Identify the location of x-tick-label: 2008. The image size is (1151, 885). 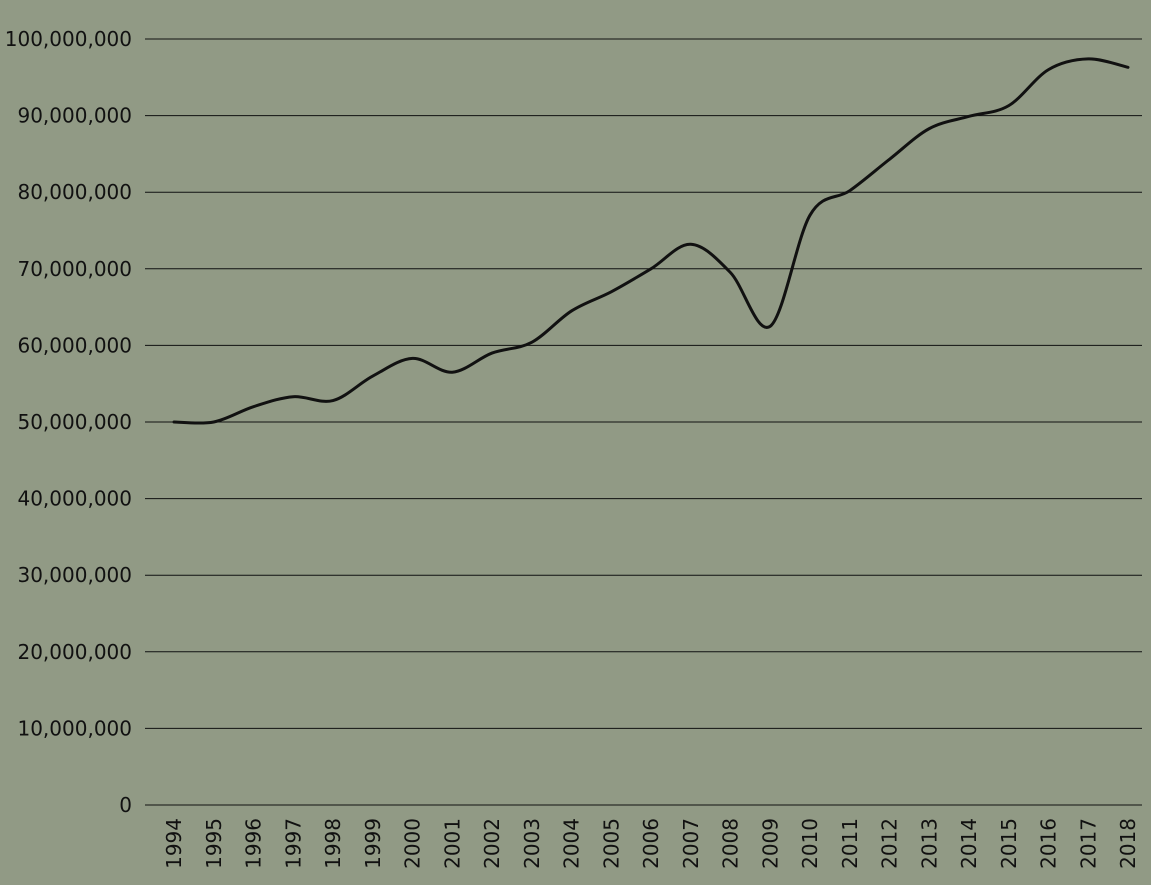
(731, 843).